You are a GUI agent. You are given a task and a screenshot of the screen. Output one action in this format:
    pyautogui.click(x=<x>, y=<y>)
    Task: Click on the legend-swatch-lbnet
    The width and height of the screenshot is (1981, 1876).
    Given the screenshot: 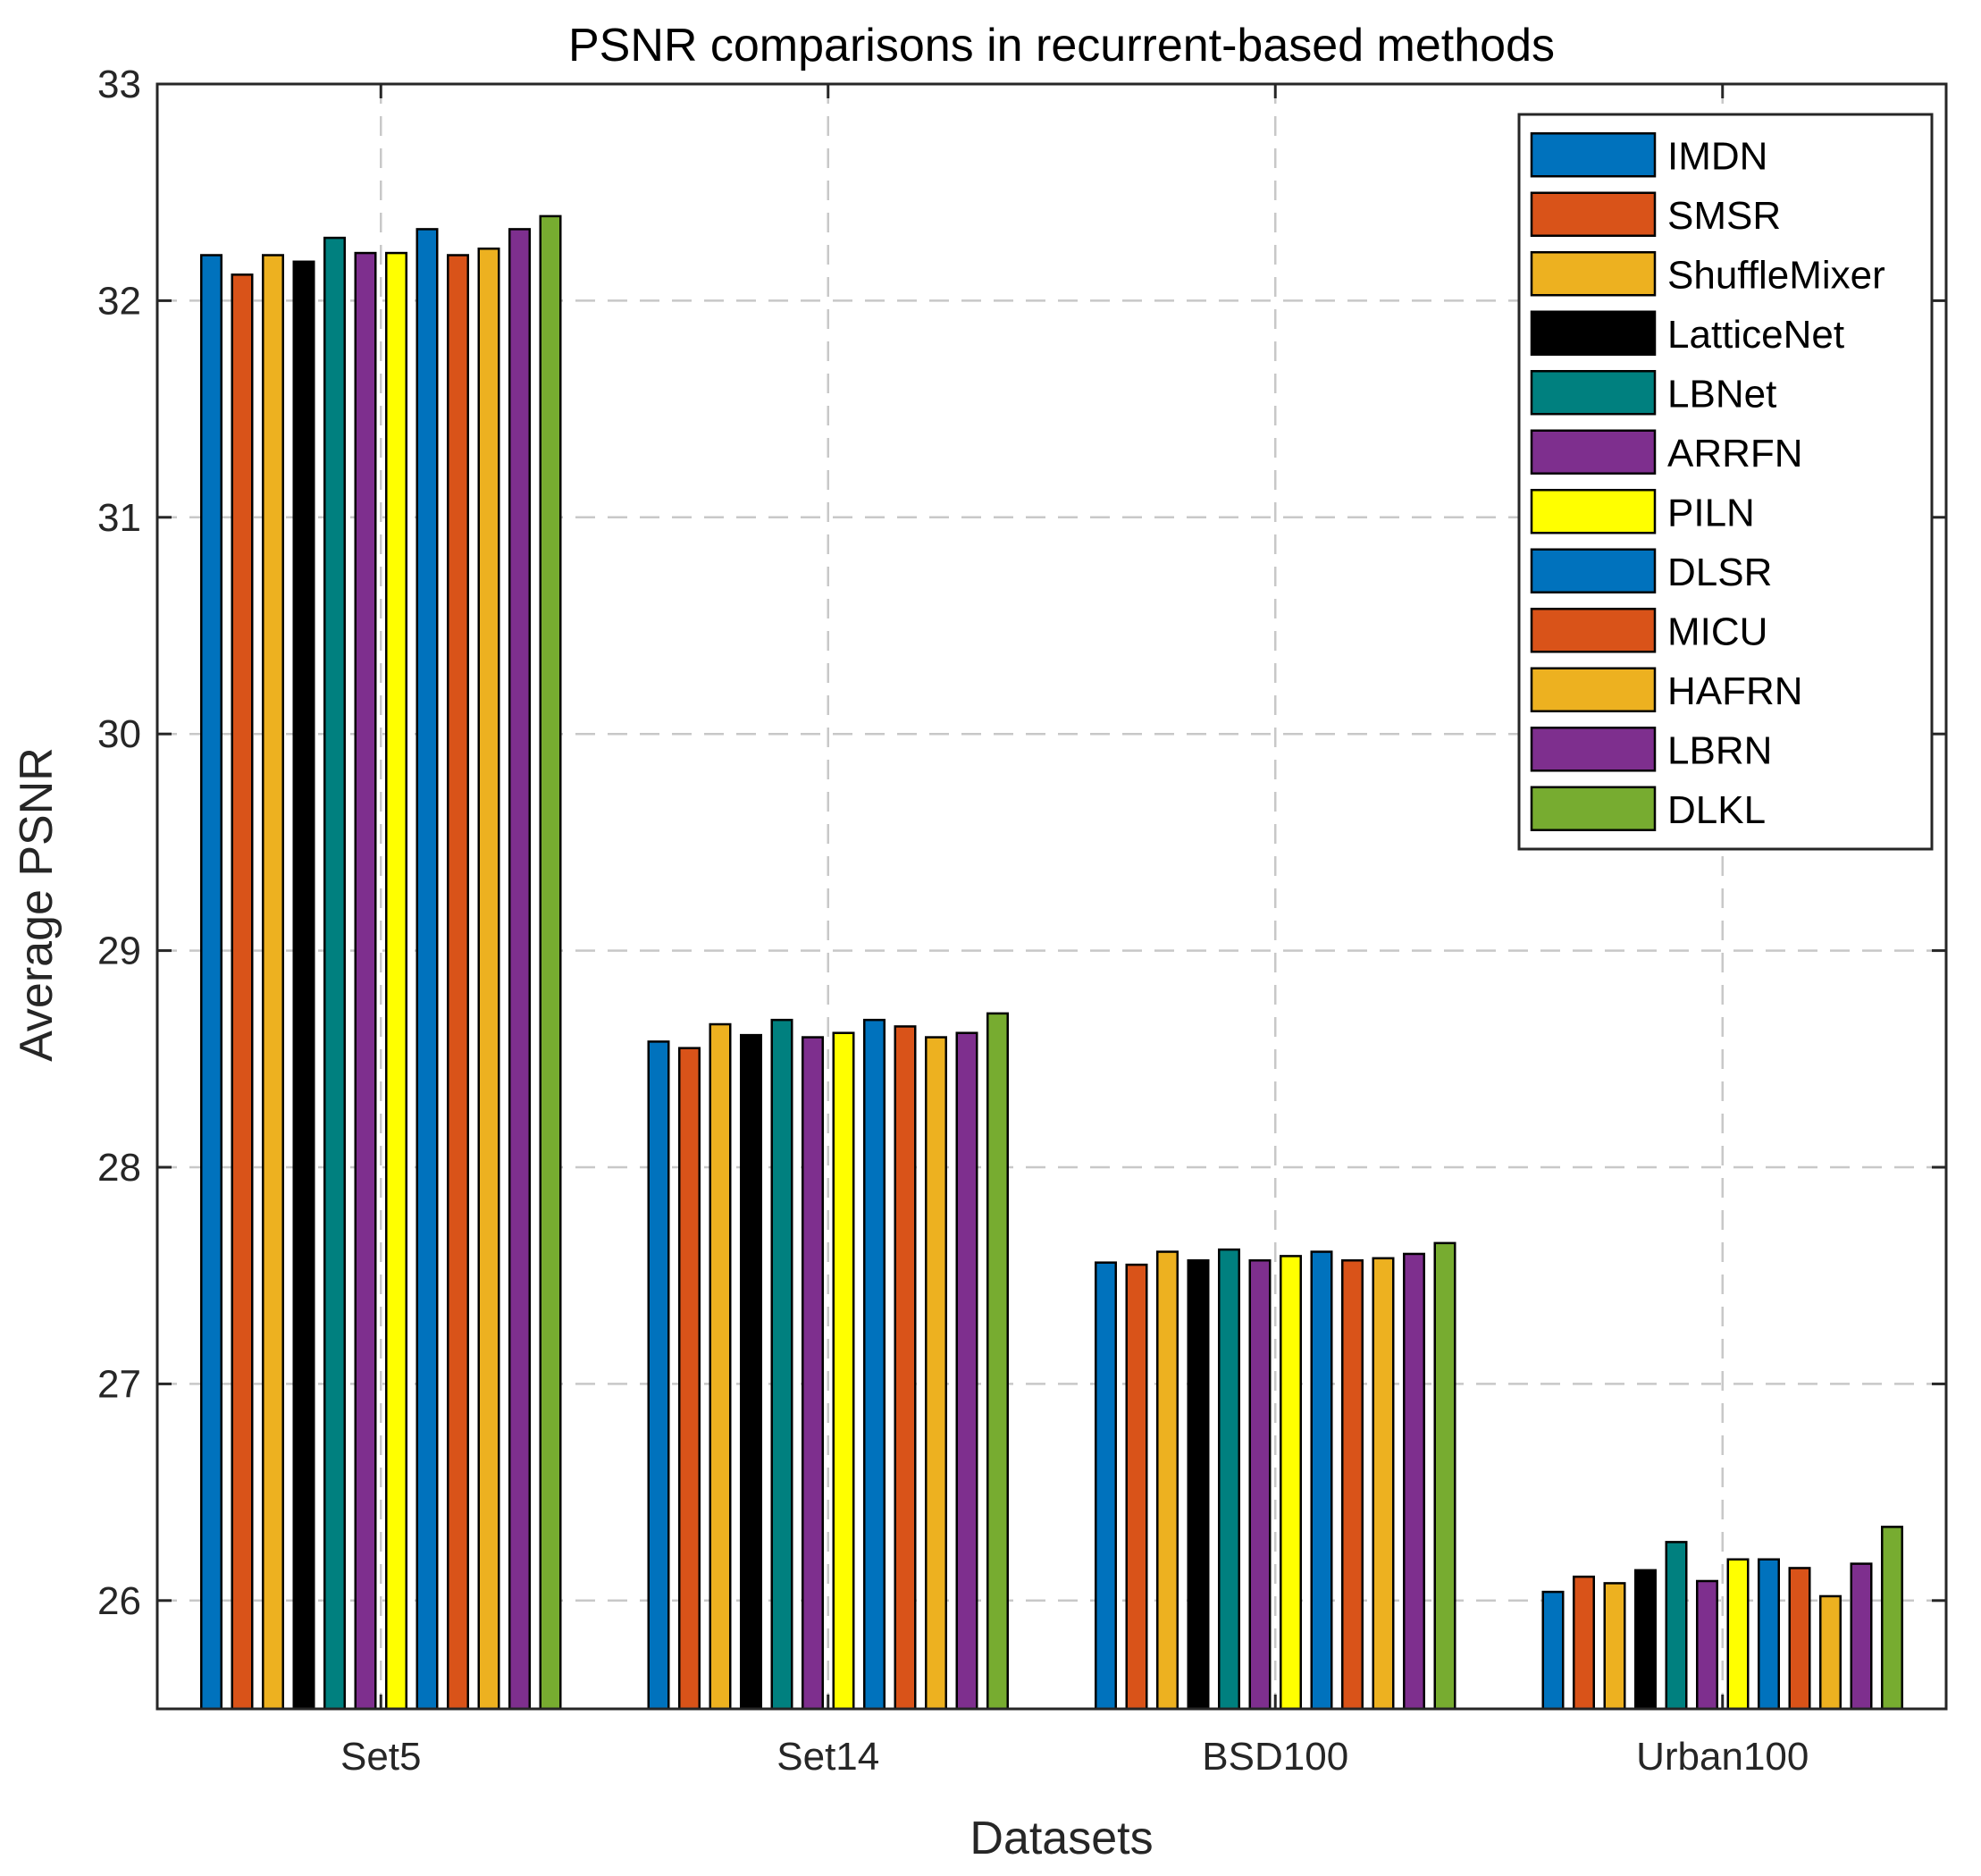 What is the action you would take?
    pyautogui.click(x=1594, y=393)
    